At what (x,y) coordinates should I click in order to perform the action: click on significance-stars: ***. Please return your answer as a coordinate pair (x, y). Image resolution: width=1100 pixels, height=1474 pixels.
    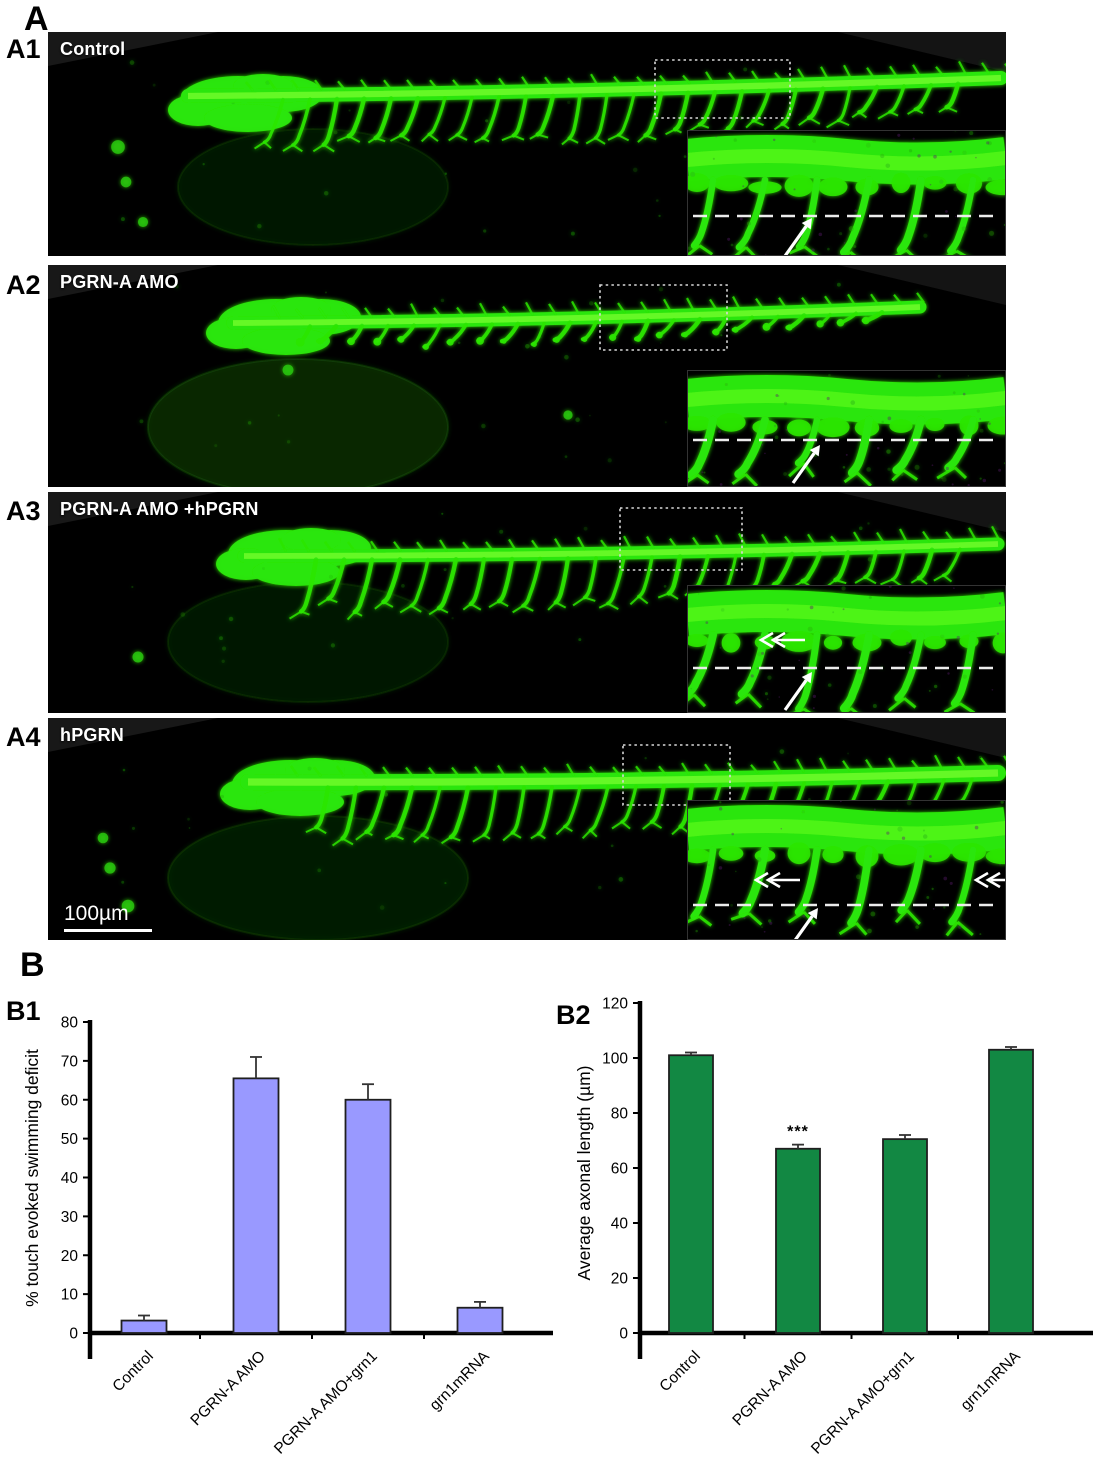
    Looking at the image, I should click on (798, 1132).